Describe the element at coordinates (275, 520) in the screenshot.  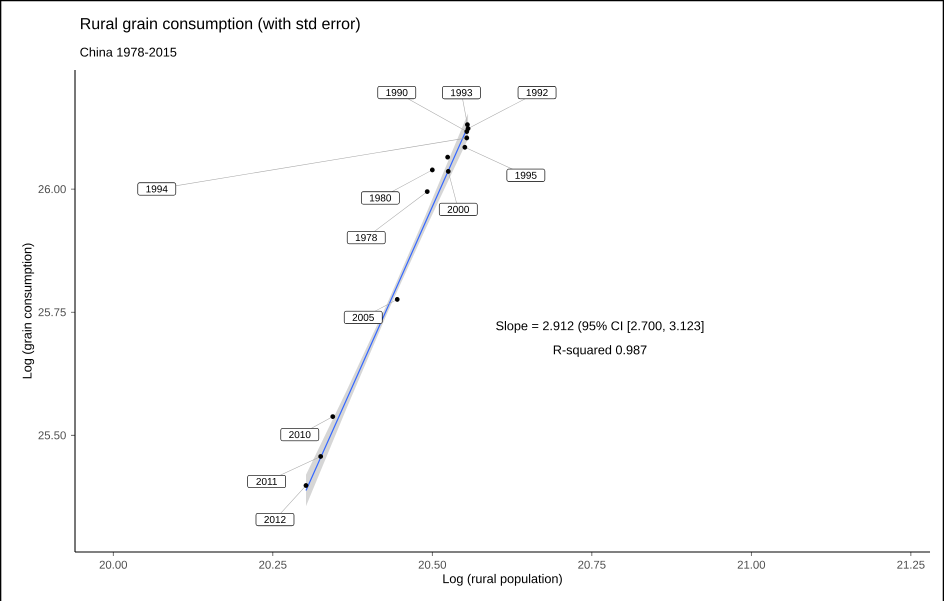
I see `annotation: 2012` at that location.